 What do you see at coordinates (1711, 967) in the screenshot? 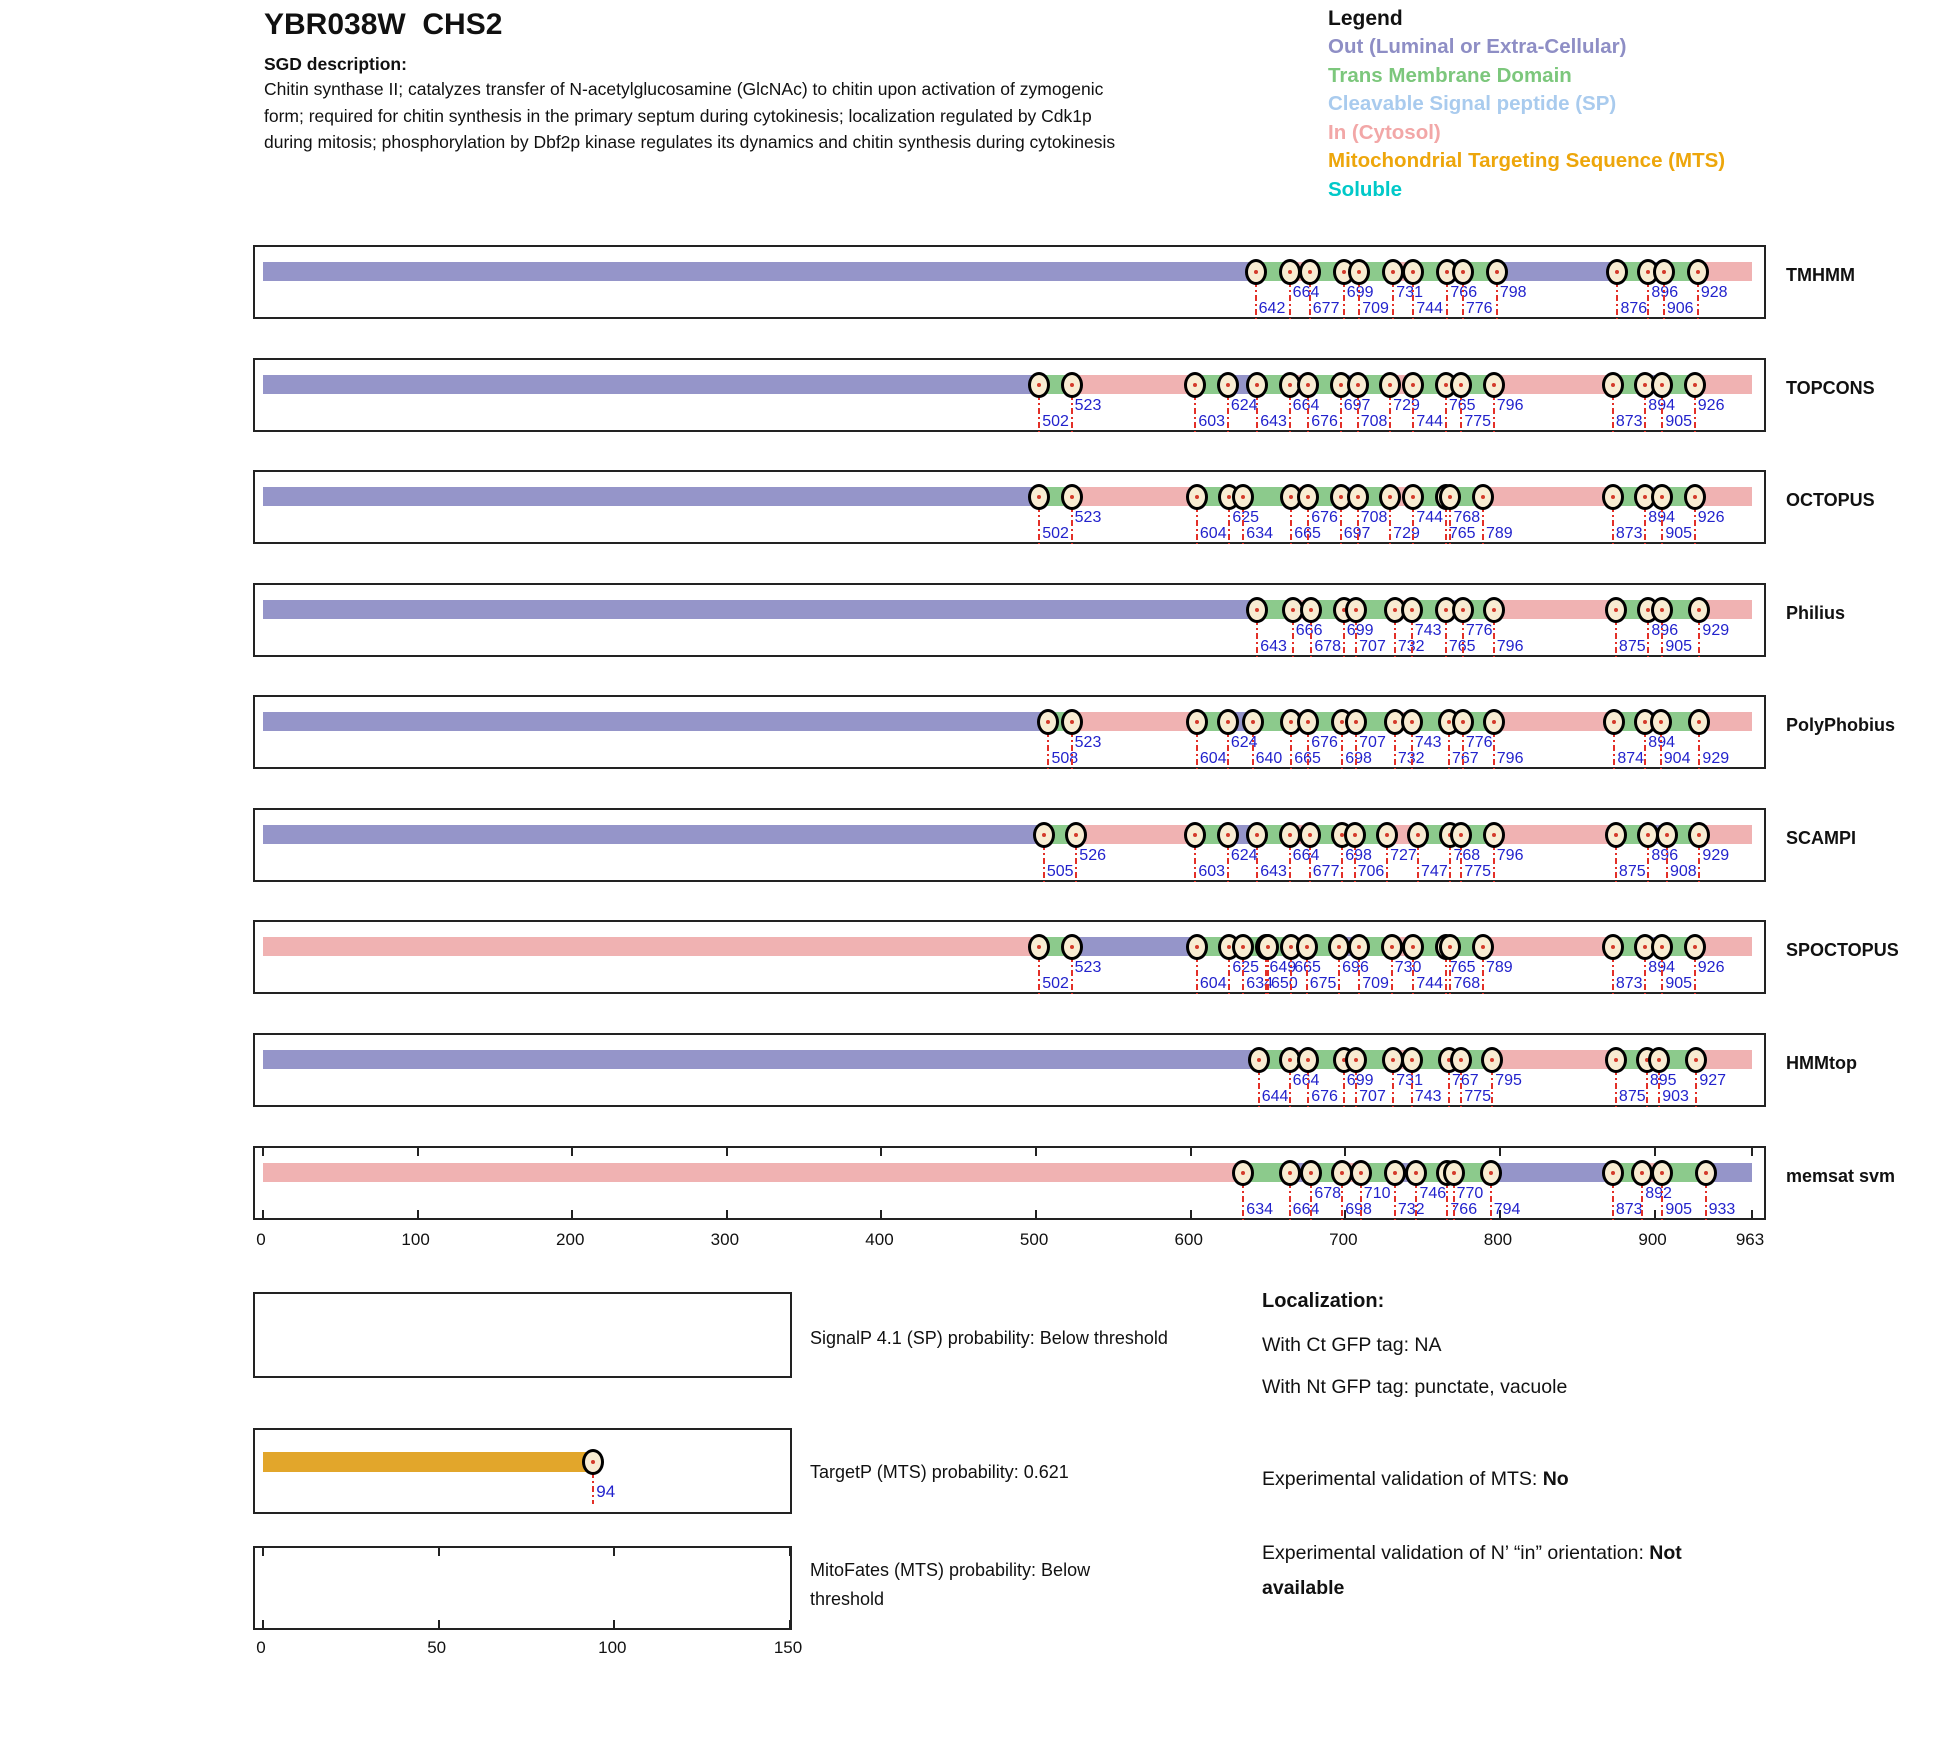
I see `boundary-label: 926` at bounding box center [1711, 967].